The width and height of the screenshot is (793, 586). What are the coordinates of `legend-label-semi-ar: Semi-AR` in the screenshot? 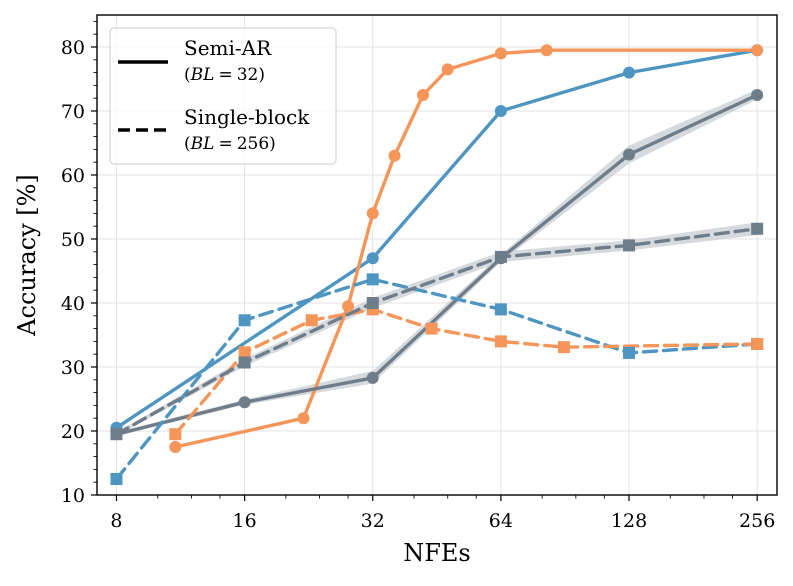 It's located at (228, 48).